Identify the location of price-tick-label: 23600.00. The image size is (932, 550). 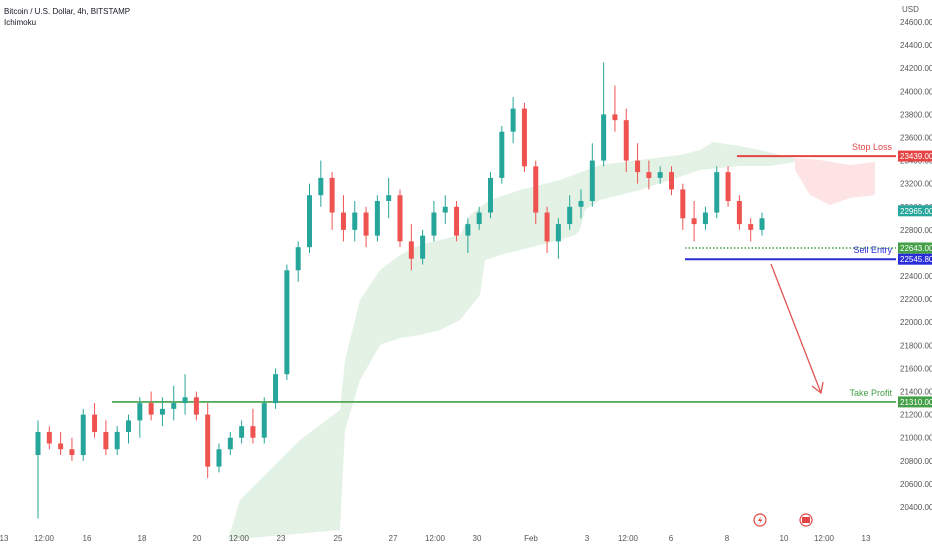
(916, 137).